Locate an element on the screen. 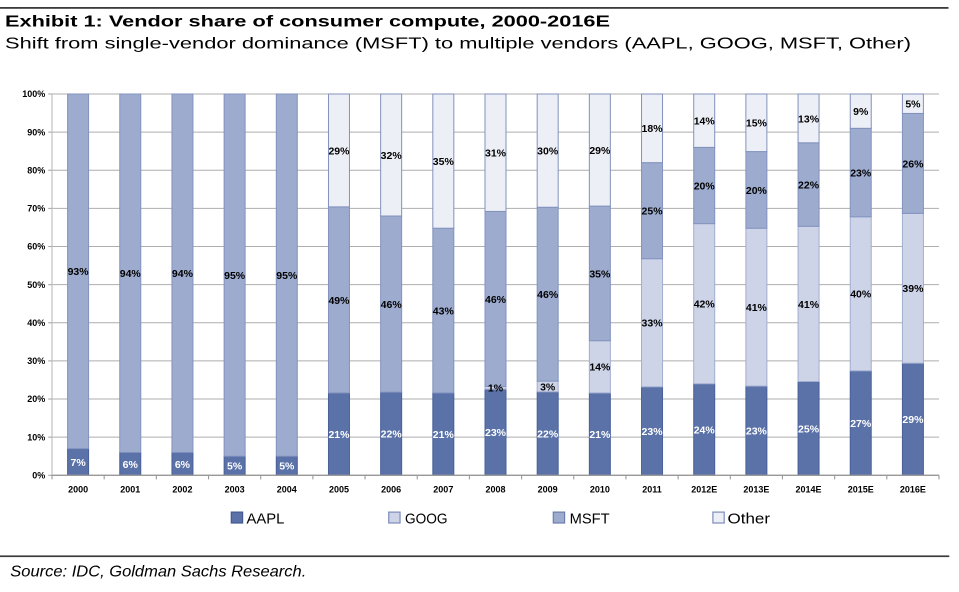  svg-text: 93% is located at coordinates (79, 272).